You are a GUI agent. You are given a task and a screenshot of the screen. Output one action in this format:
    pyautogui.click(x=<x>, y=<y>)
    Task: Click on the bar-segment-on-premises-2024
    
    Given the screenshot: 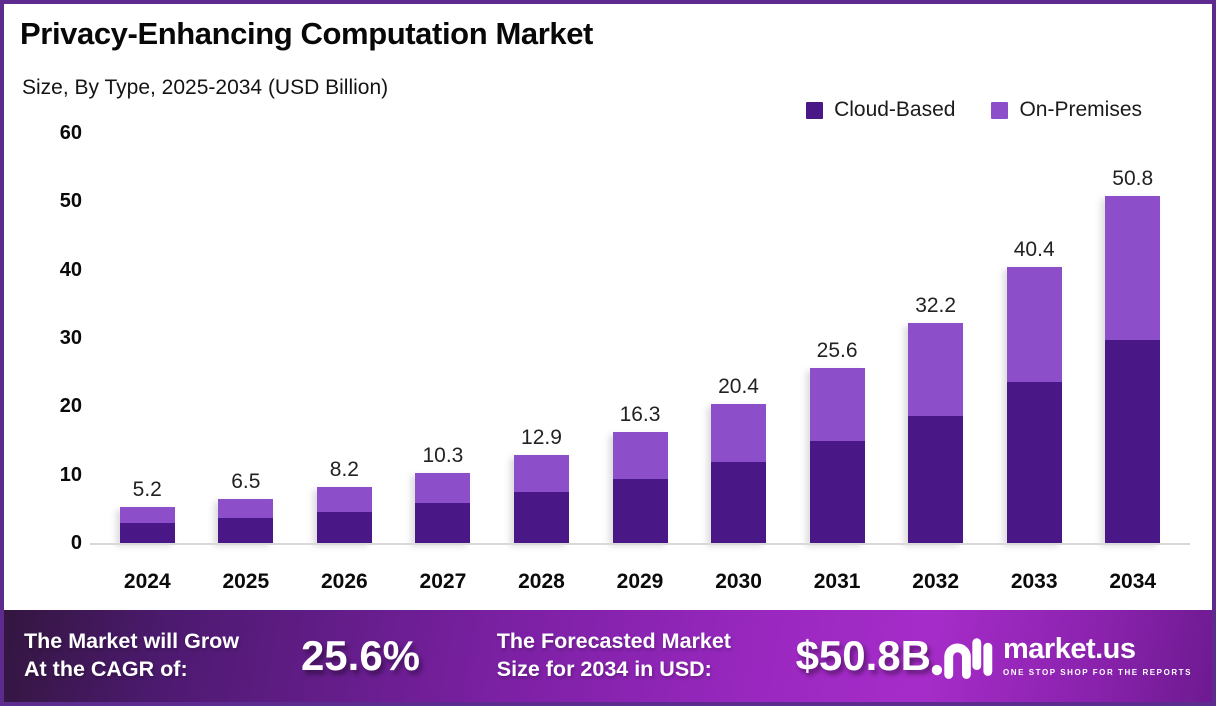 What is the action you would take?
    pyautogui.click(x=147, y=515)
    